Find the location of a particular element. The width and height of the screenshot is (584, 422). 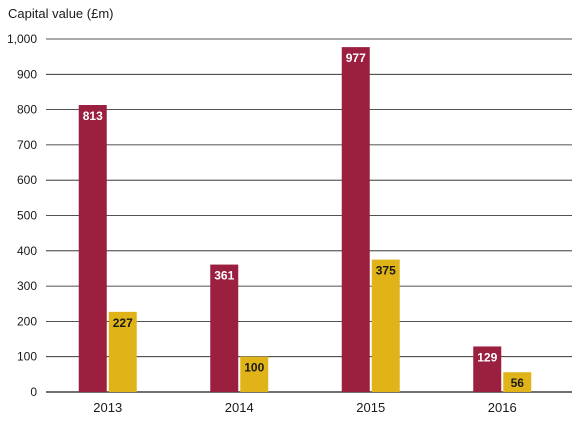

y-tick-label: 800 is located at coordinates (27, 110).